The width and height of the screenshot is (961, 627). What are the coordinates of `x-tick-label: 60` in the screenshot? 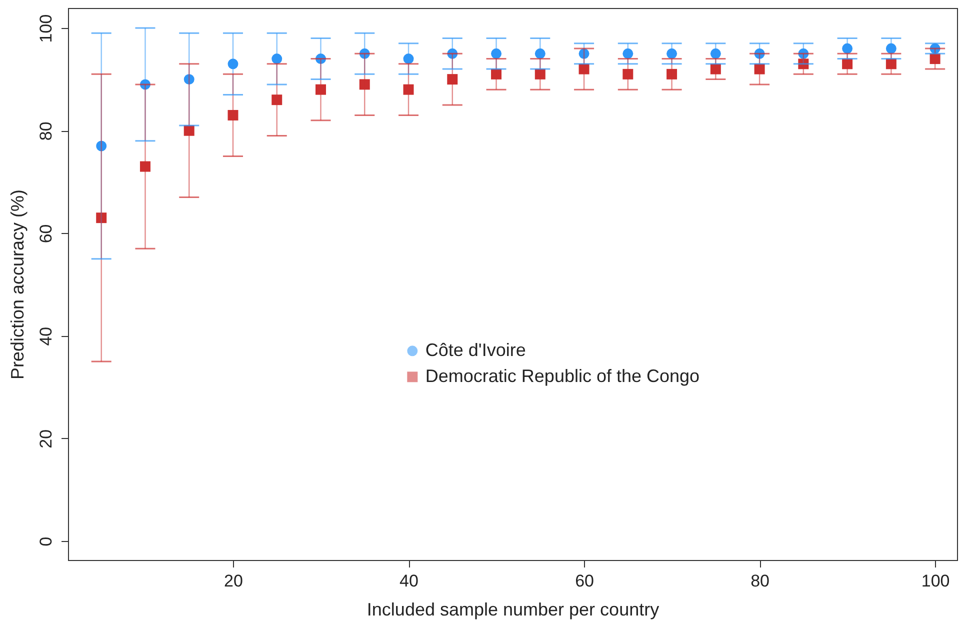 It's located at (584, 581).